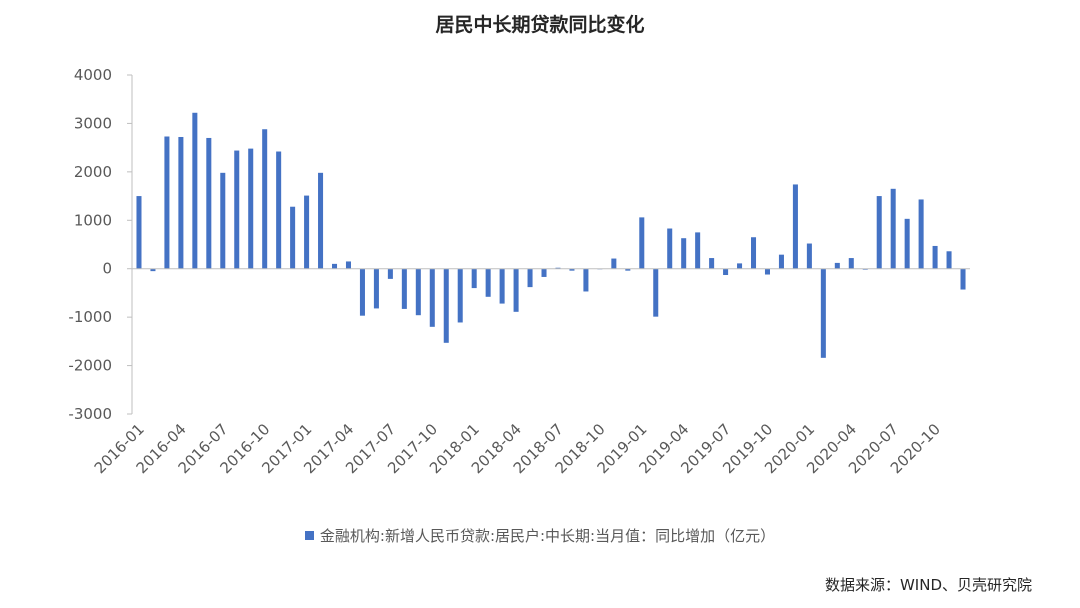  I want to click on chart-title: 居民中长期贷款同比变化, so click(540, 25).